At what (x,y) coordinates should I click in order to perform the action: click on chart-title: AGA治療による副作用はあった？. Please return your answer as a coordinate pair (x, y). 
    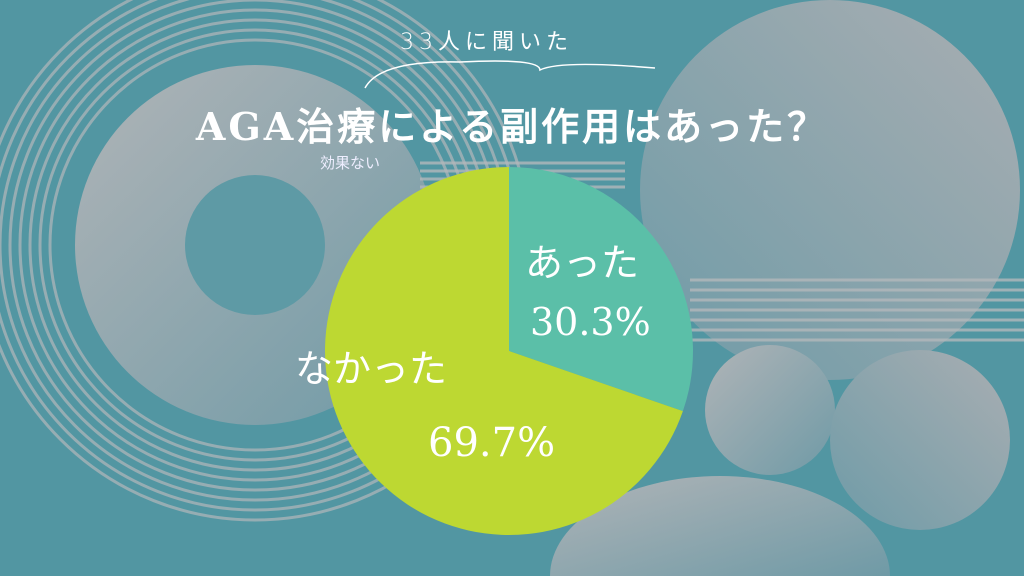
    Looking at the image, I should click on (512, 126).